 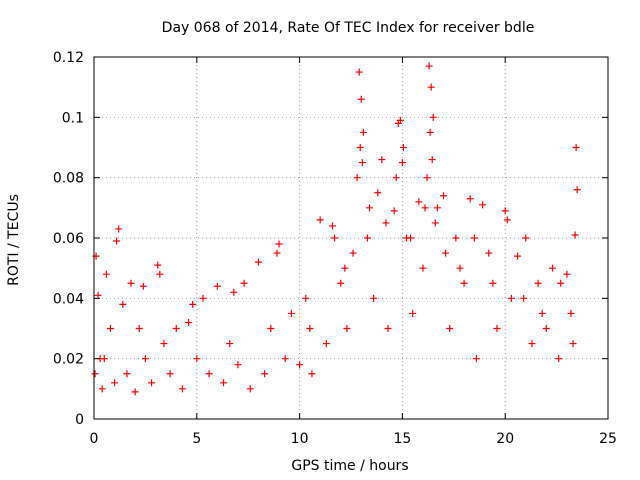 What do you see at coordinates (608, 439) in the screenshot?
I see `x-tick-label: 25` at bounding box center [608, 439].